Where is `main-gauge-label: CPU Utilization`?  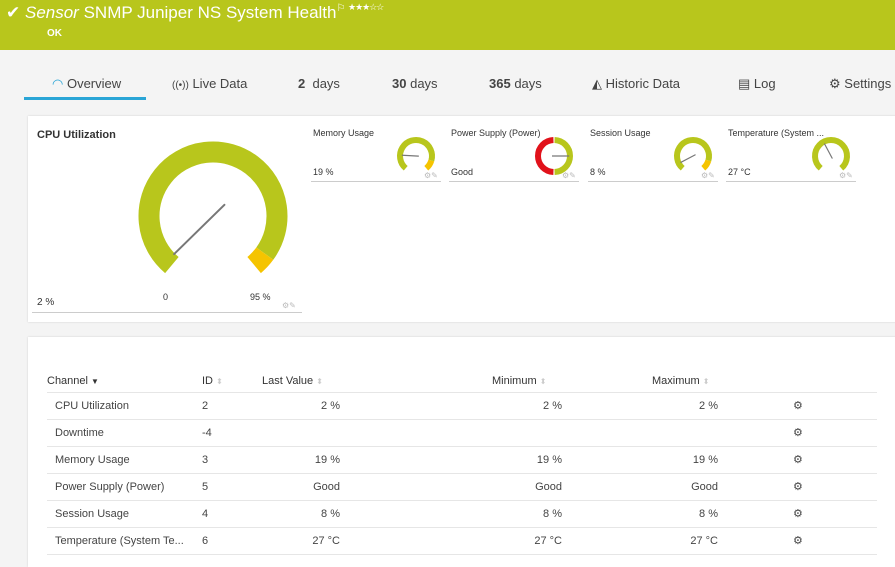 main-gauge-label: CPU Utilization is located at coordinates (76, 135).